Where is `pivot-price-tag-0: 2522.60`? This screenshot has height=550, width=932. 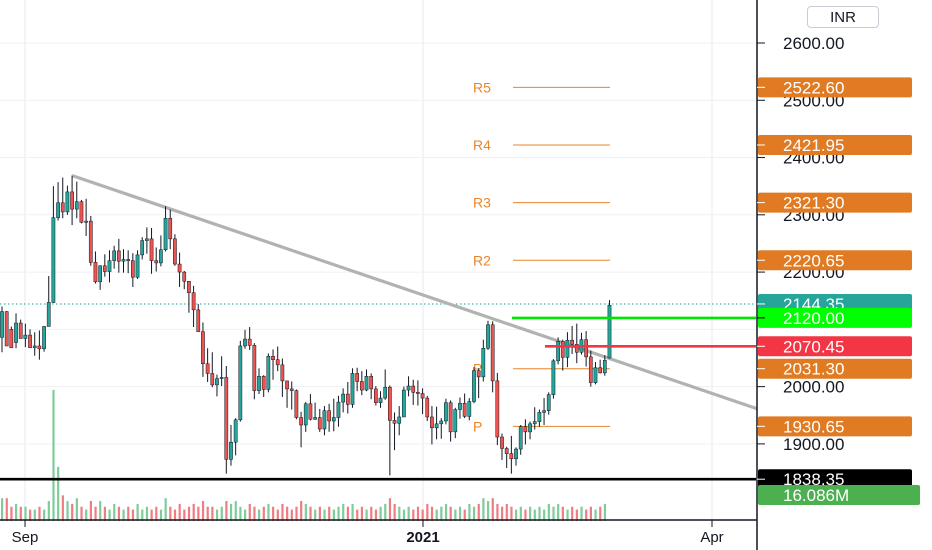 pivot-price-tag-0: 2522.60 is located at coordinates (834, 87).